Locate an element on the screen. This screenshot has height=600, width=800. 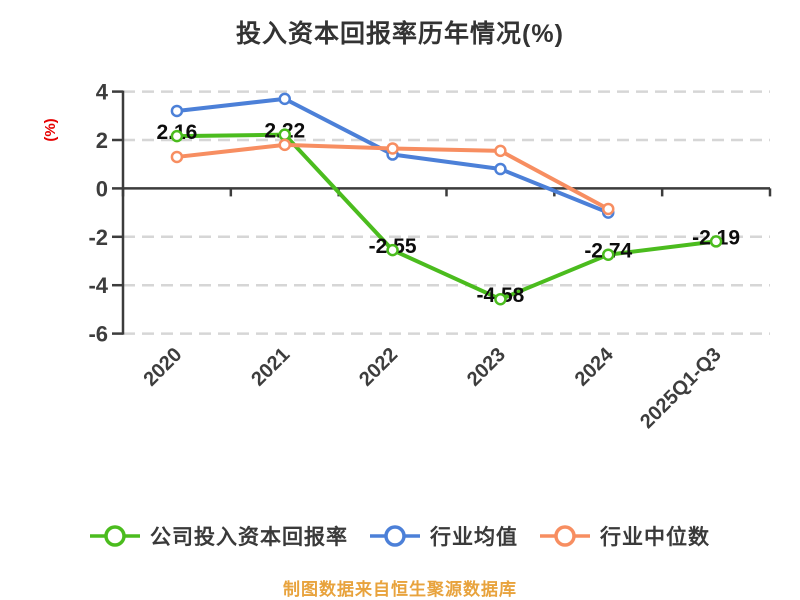
x-tick-label: 2022 is located at coordinates (378, 367).